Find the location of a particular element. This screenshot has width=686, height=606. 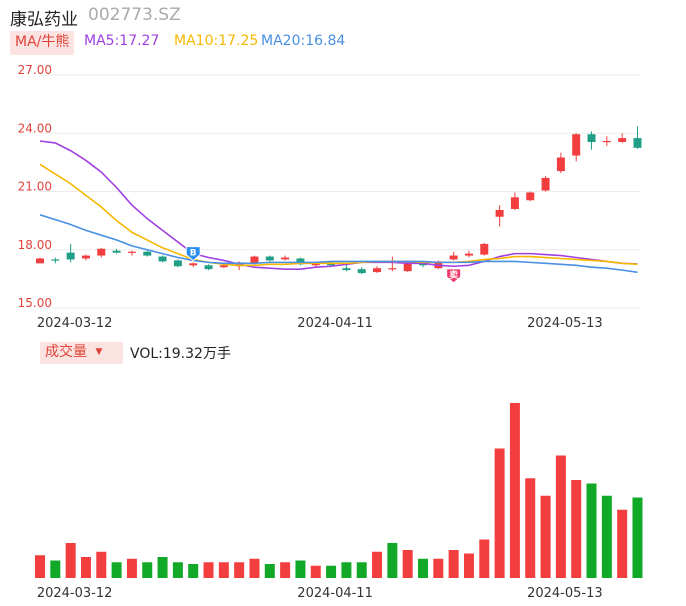

ma20-line is located at coordinates (338, 244).